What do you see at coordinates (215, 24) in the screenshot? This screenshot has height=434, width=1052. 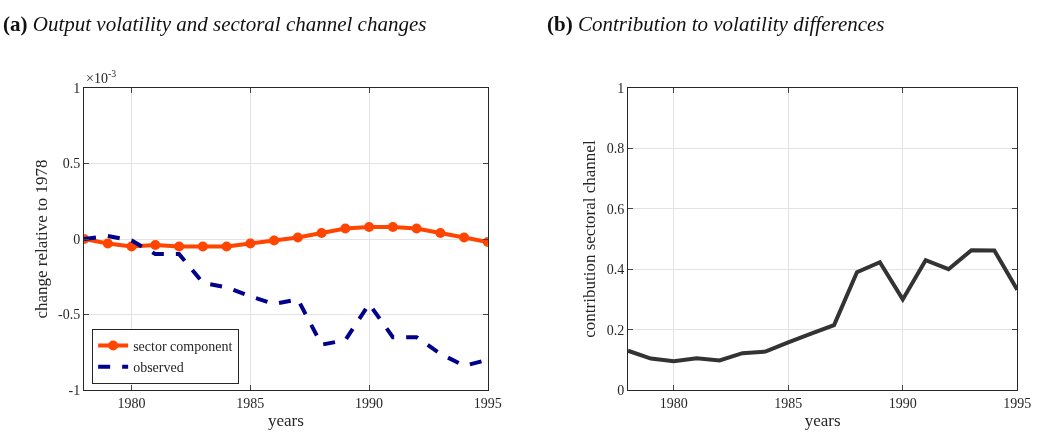 I see `chart-title: (a) Output volatility and sectoral channel changes` at bounding box center [215, 24].